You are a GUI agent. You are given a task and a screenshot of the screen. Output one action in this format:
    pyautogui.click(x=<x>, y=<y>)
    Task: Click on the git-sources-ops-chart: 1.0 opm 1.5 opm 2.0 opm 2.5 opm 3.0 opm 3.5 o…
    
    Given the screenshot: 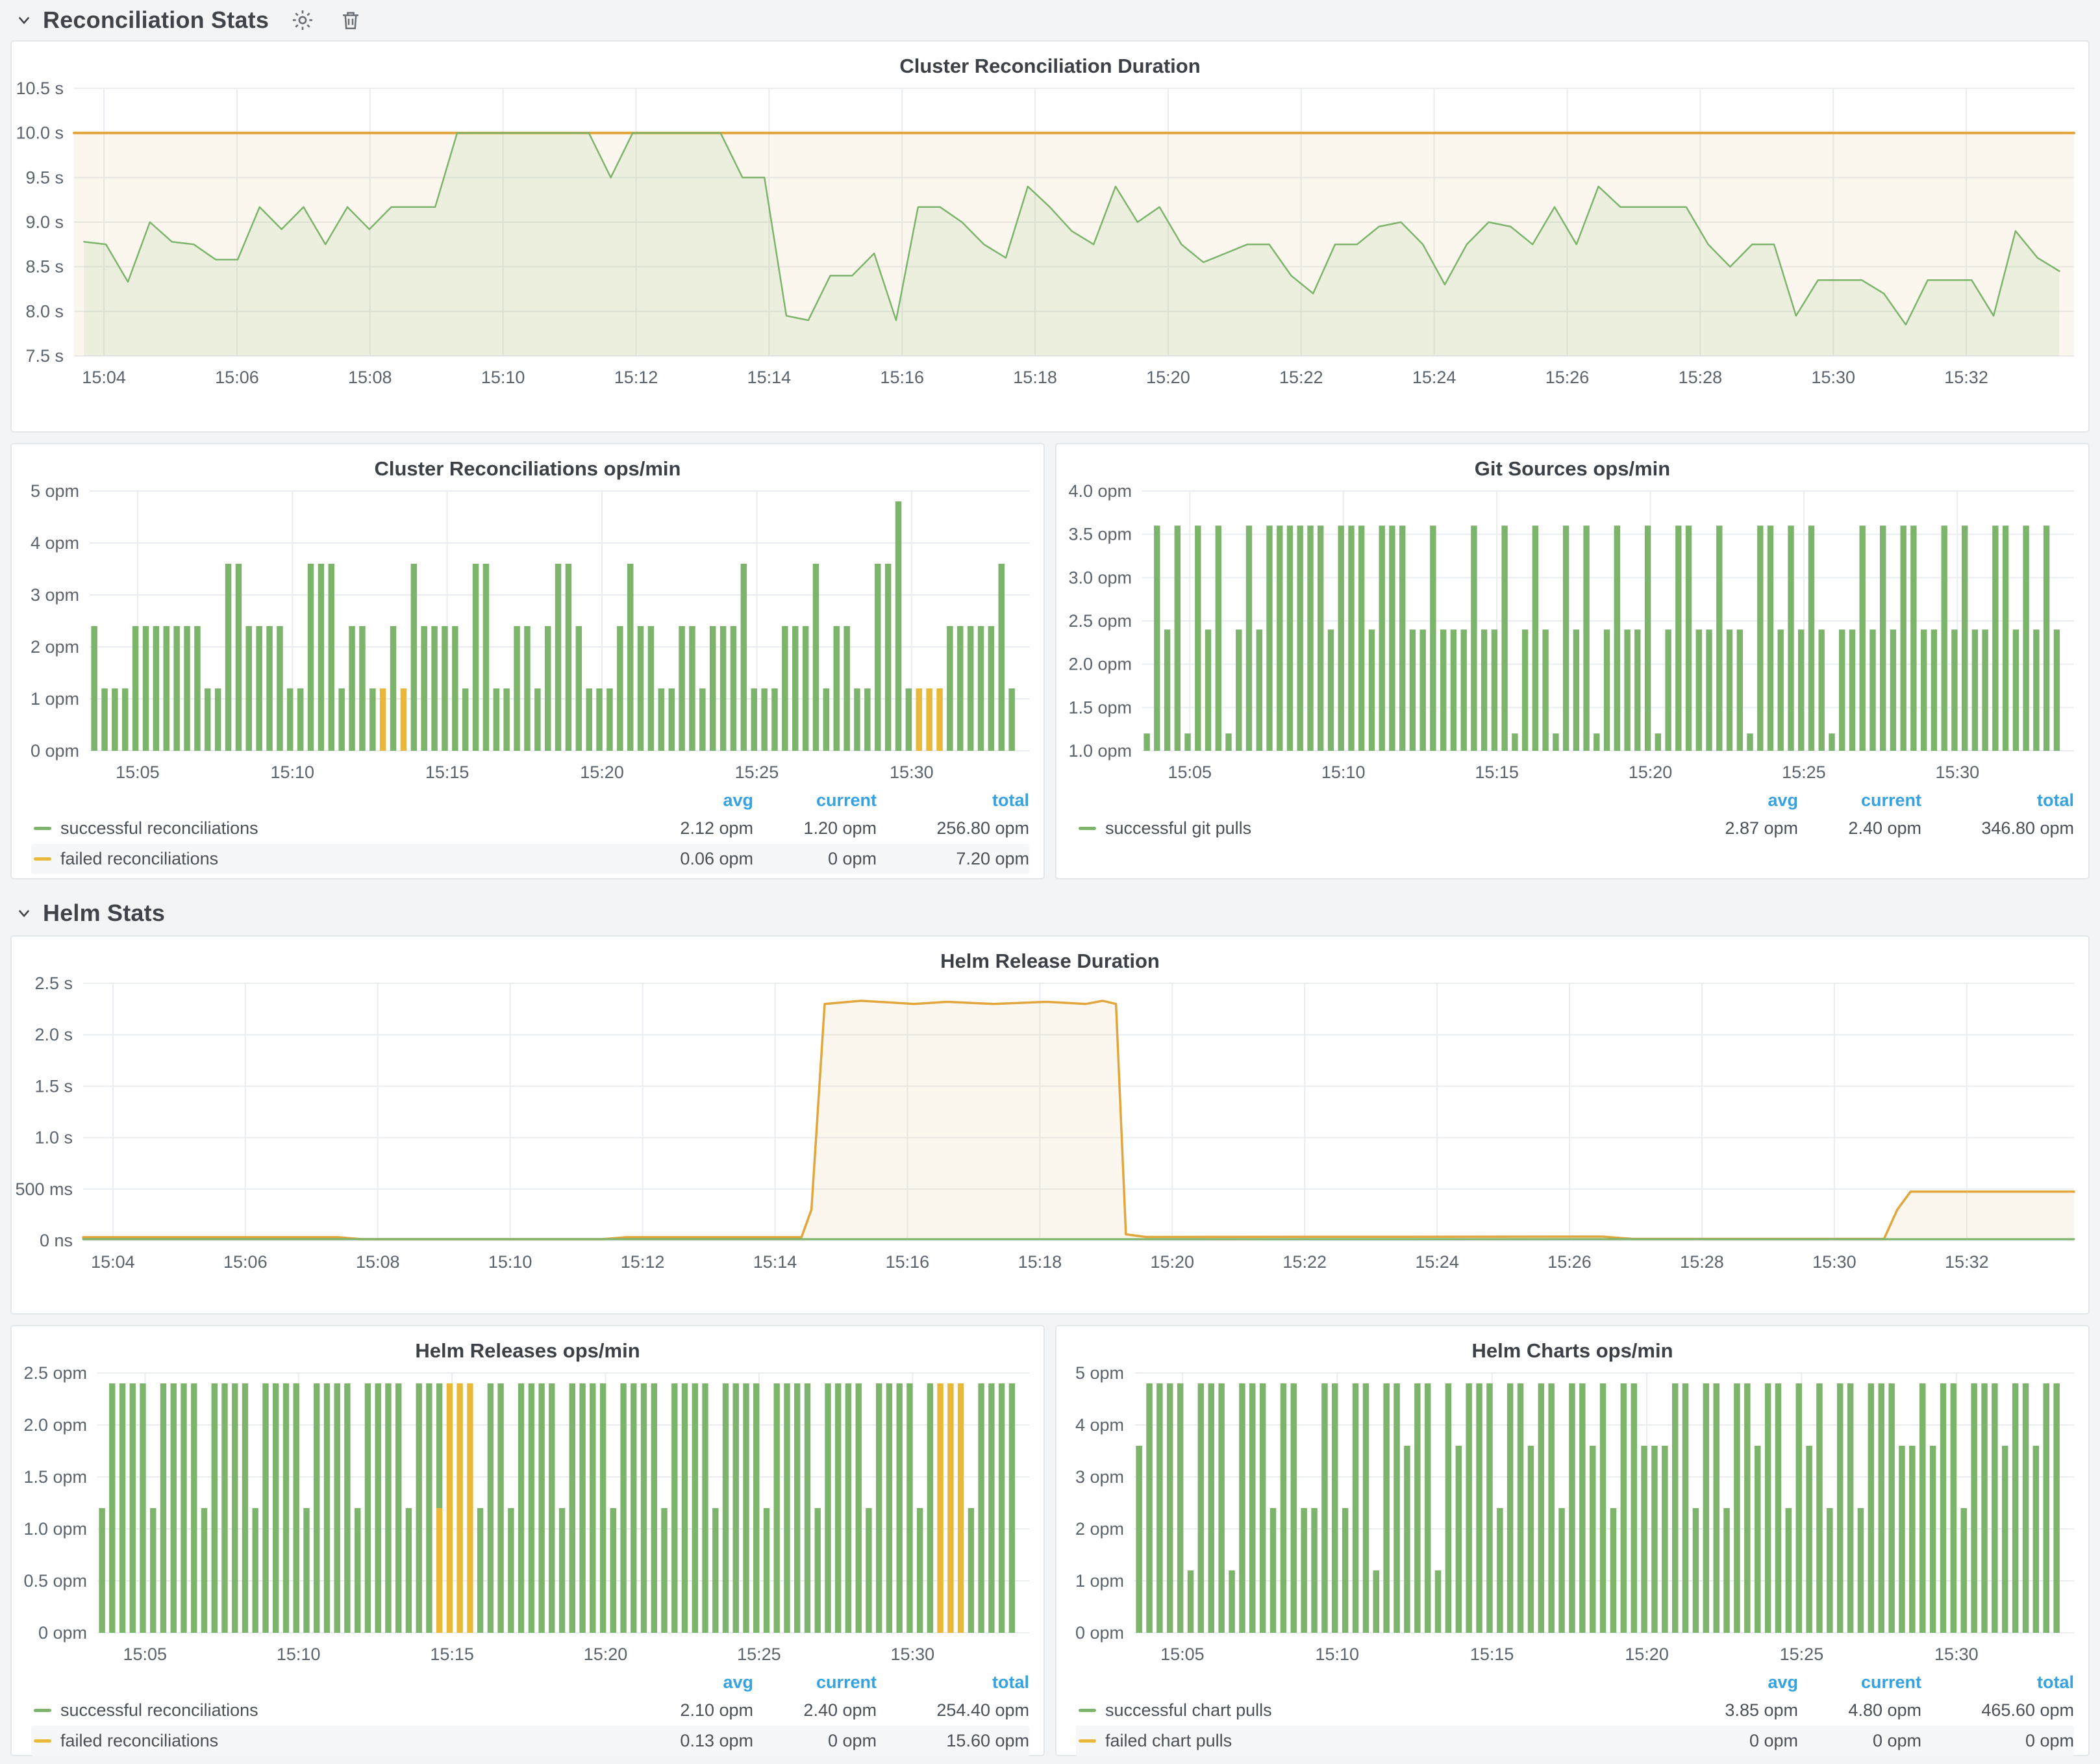 What is the action you would take?
    pyautogui.click(x=1571, y=633)
    